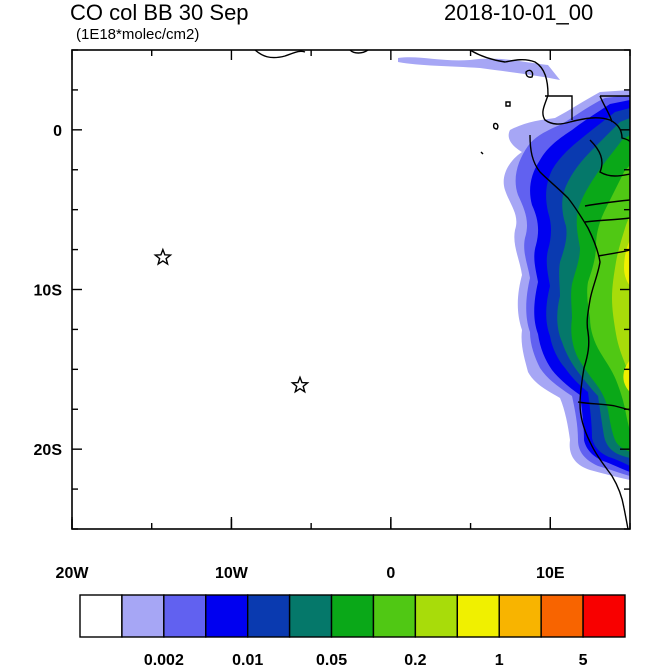 This screenshot has width=650, height=667. I want to click on date-label: 2018-10-01_00, so click(519, 12).